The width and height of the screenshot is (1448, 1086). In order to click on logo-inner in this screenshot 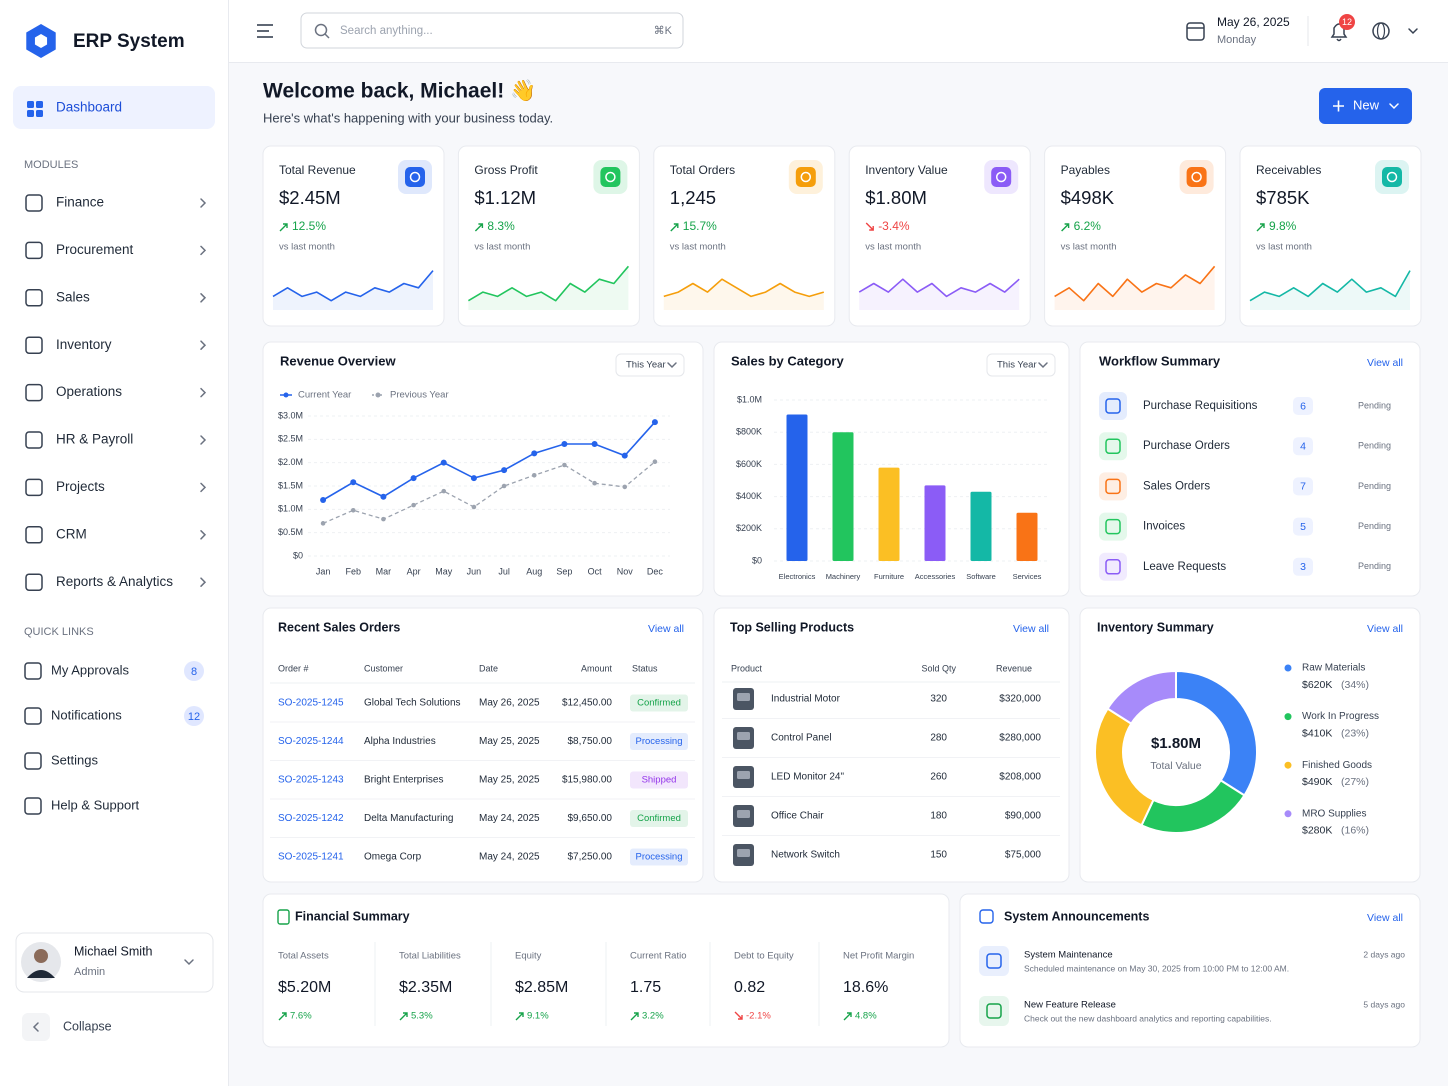, I will do `click(41, 41)`.